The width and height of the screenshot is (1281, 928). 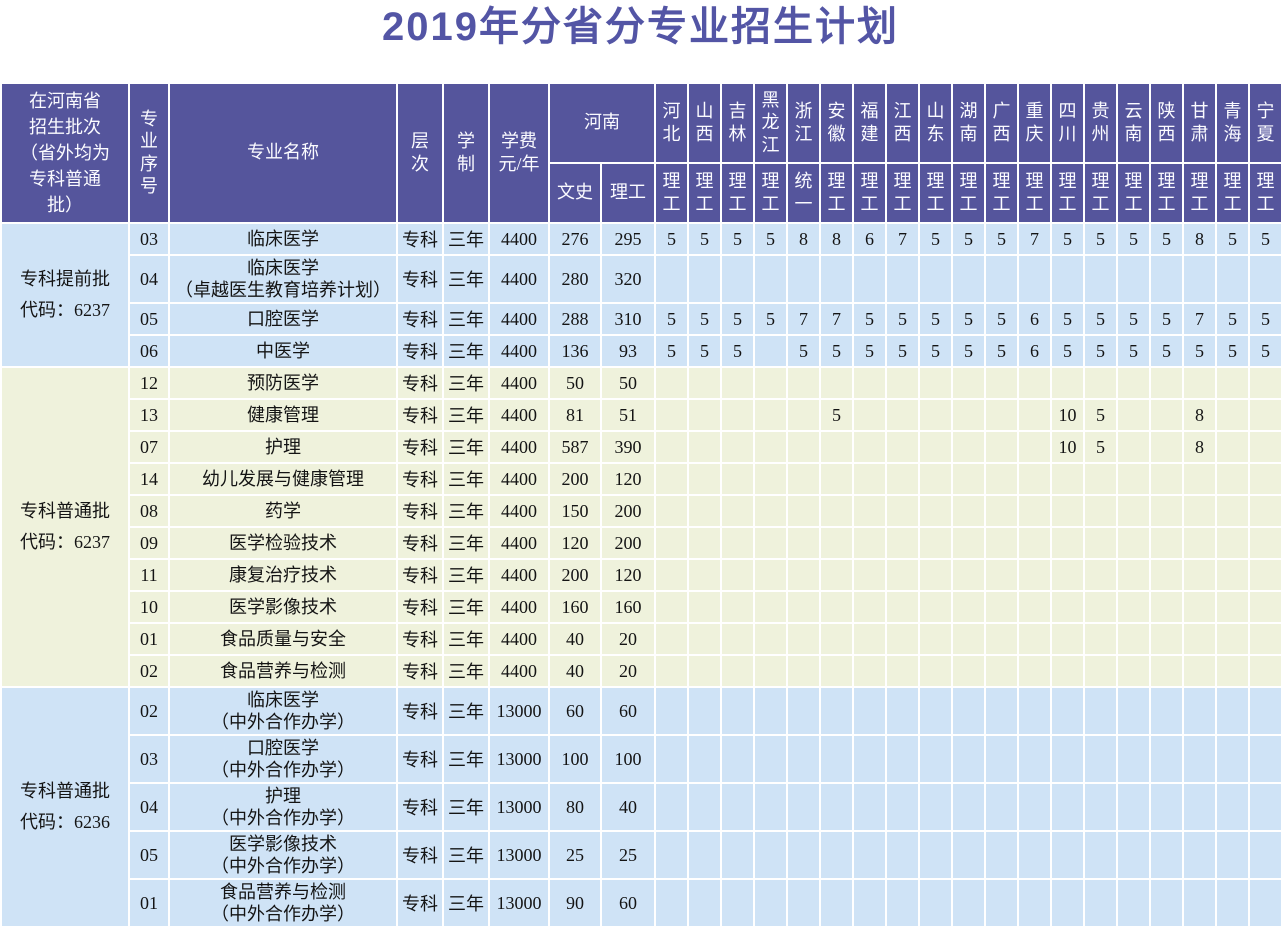 I want to click on table-row: 14 幼儿发展与健康管理 专科 三年 4400 200 120, so click(x=641, y=479).